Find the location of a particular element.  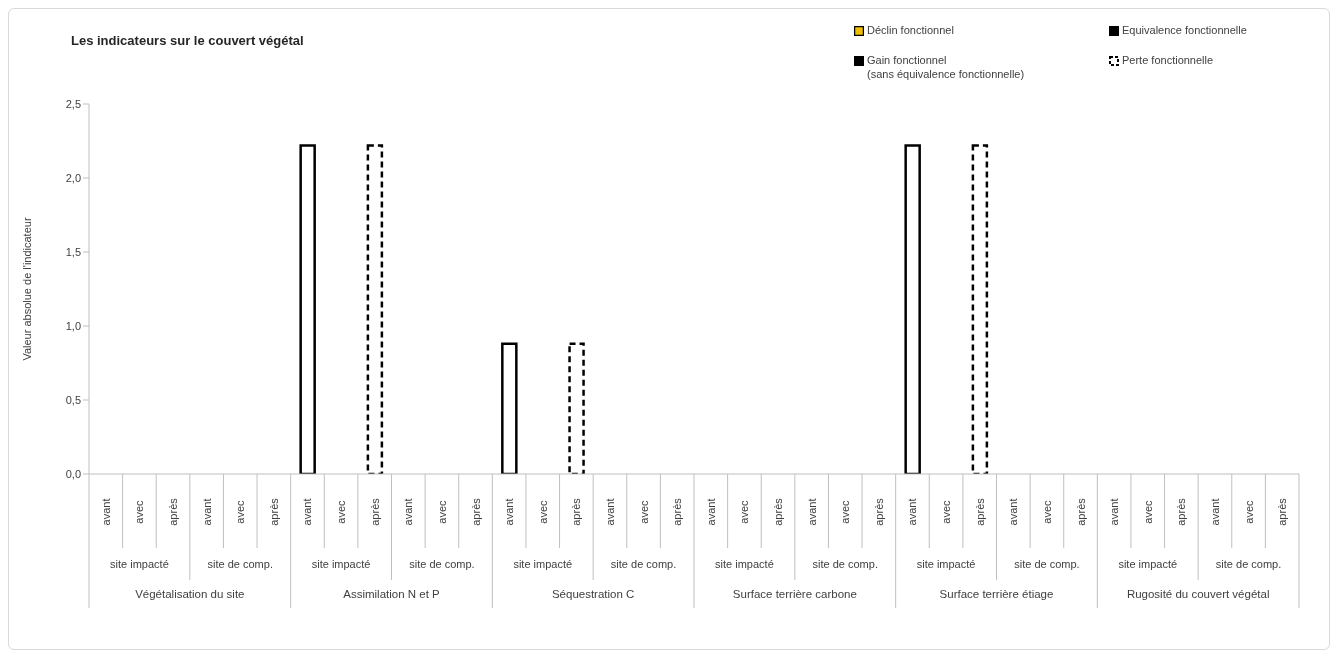

y-tick-label: 0,5 is located at coordinates (73, 399).